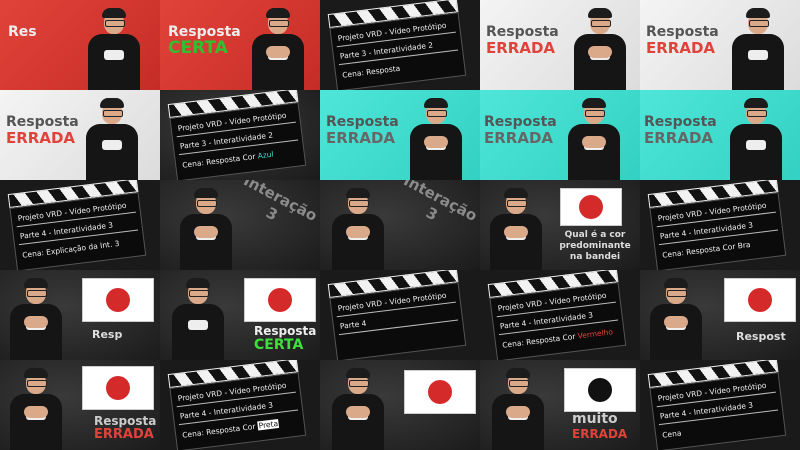  I want to click on tile-2: Resposta CERTA, so click(240, 45).